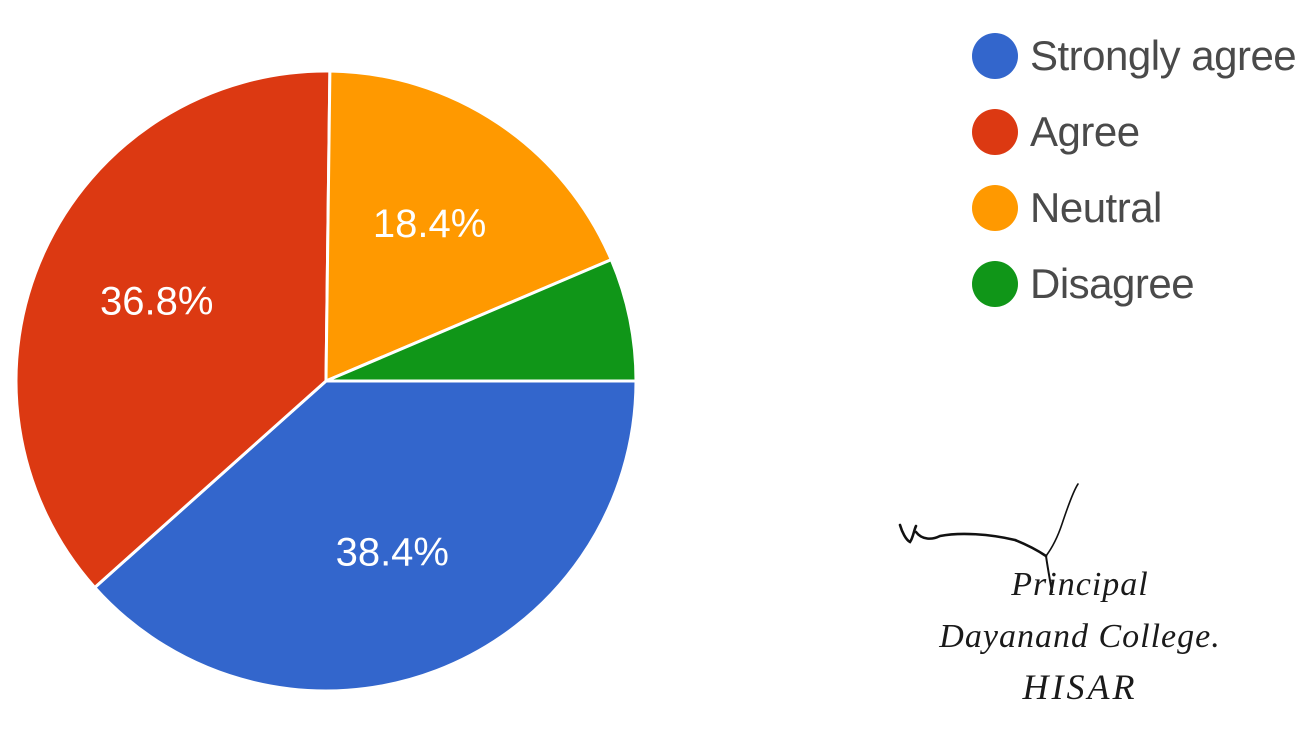 The image size is (1308, 747). Describe the element at coordinates (988, 538) in the screenshot. I see `handwritten-signature` at that location.